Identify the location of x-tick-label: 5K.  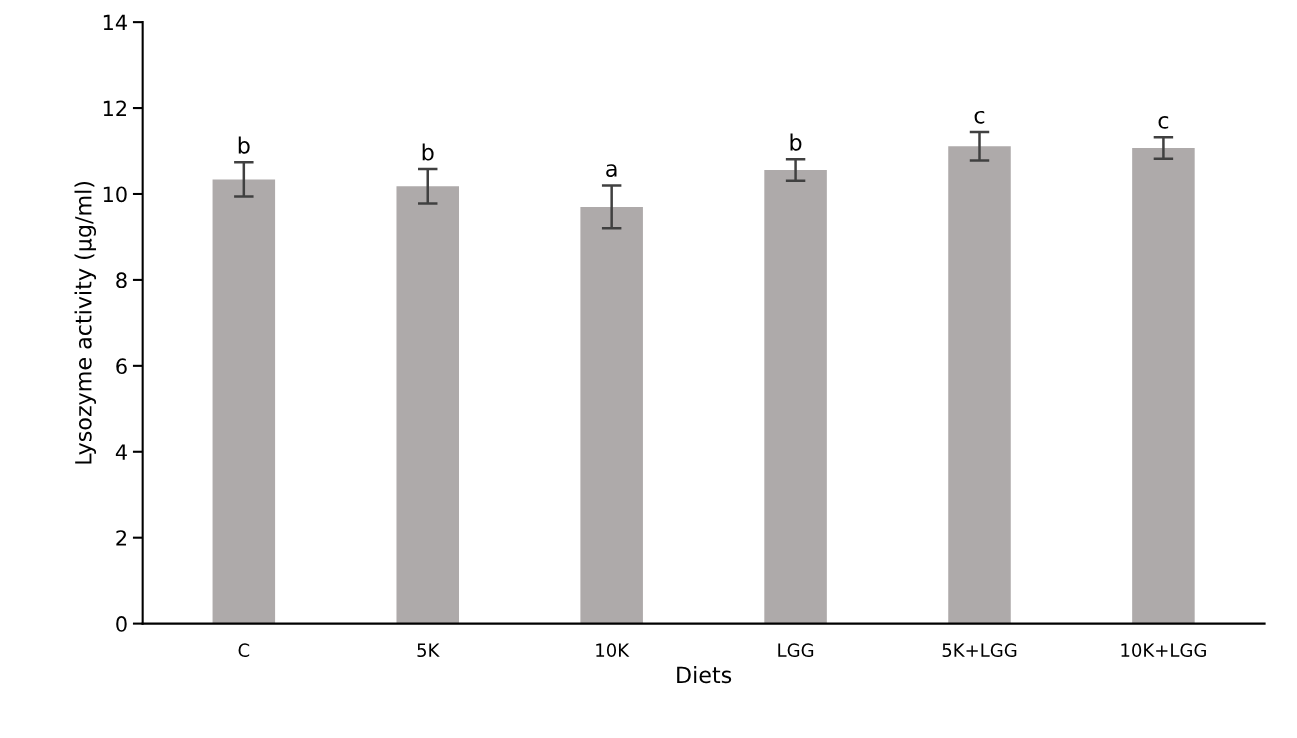
(428, 650).